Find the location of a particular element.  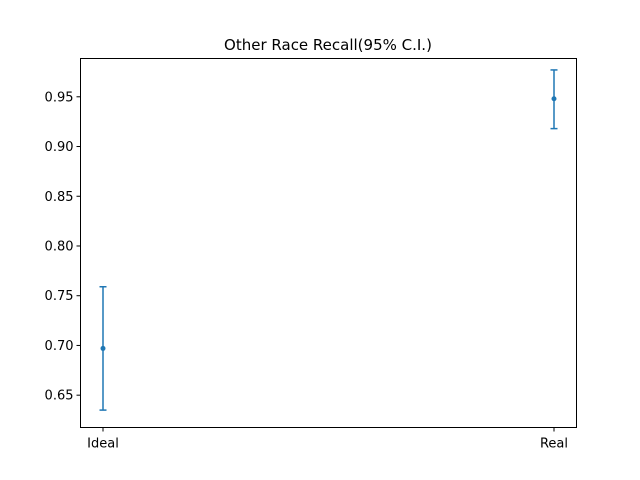

y-tick-label: 0.85 is located at coordinates (59, 197).